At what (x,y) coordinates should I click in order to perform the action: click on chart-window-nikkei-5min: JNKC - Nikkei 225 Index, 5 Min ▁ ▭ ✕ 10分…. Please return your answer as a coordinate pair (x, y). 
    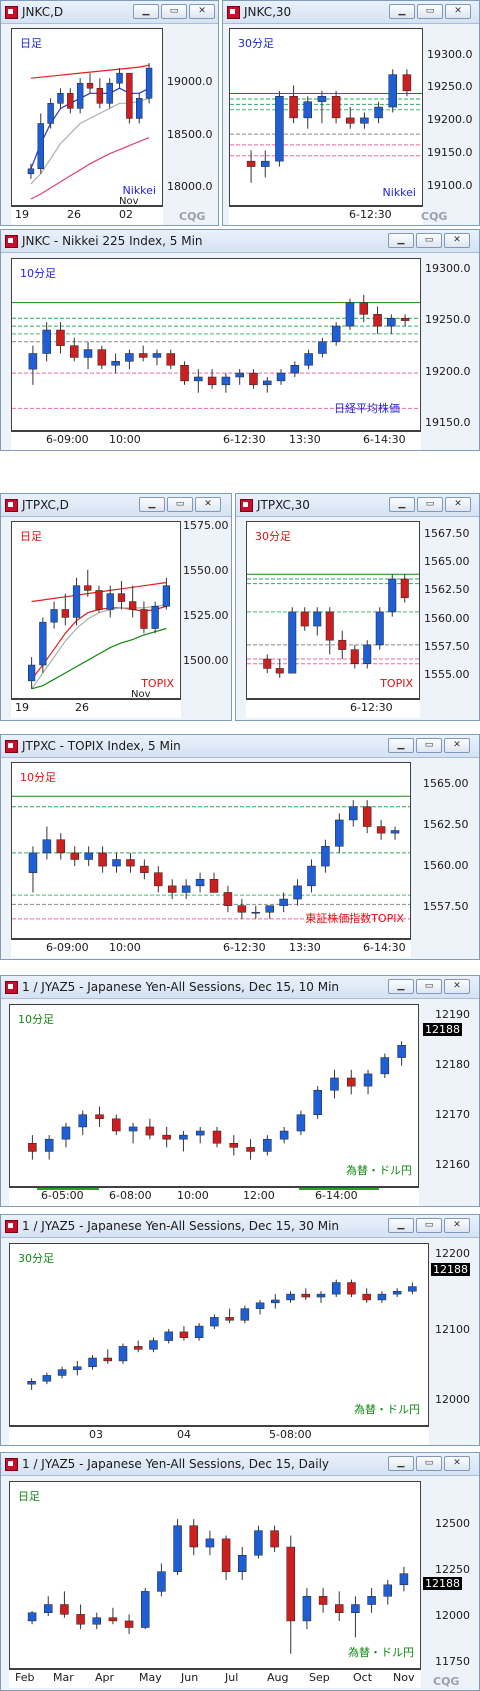
    Looking at the image, I should click on (240, 340).